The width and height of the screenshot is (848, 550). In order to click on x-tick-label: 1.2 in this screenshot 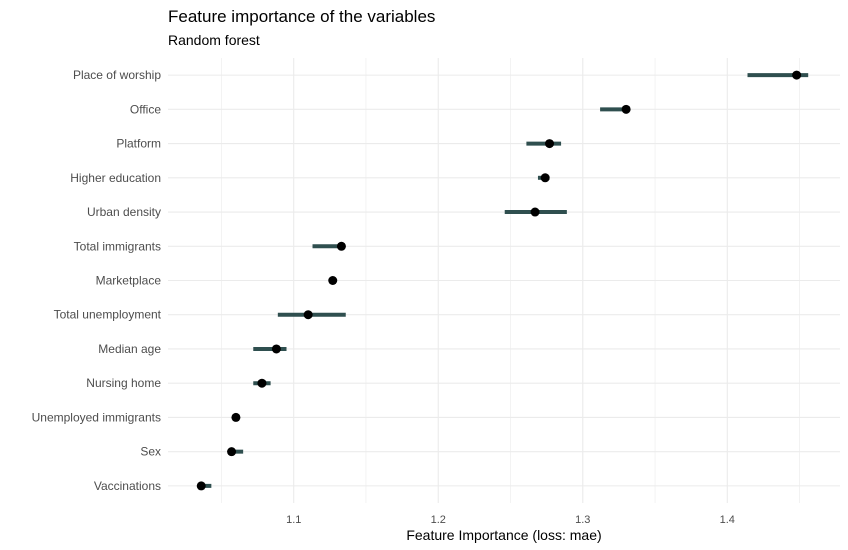, I will do `click(438, 520)`.